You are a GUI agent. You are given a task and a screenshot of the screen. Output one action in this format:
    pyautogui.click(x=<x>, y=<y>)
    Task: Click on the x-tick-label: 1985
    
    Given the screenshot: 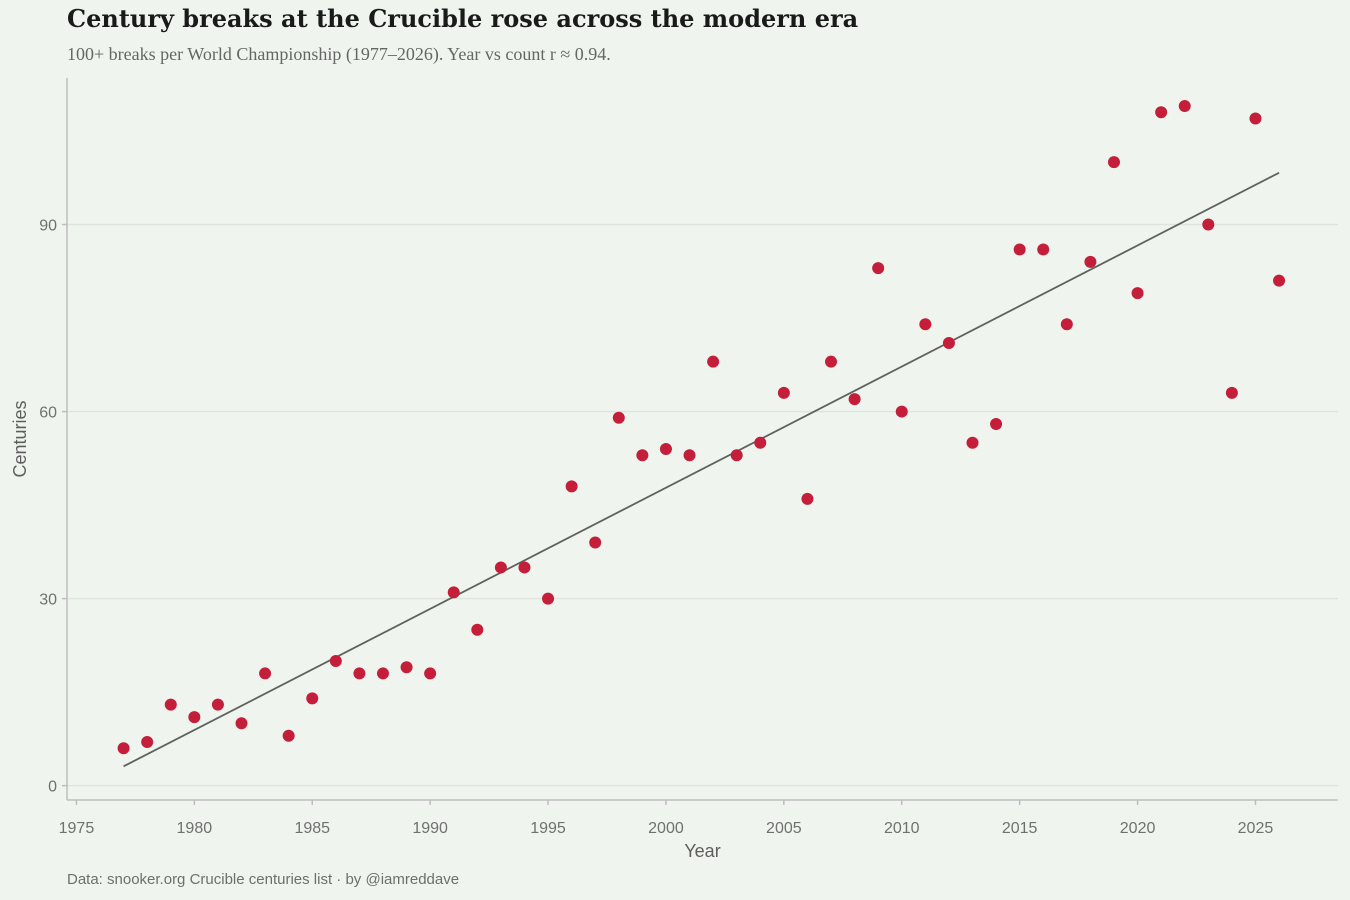 What is the action you would take?
    pyautogui.click(x=312, y=828)
    